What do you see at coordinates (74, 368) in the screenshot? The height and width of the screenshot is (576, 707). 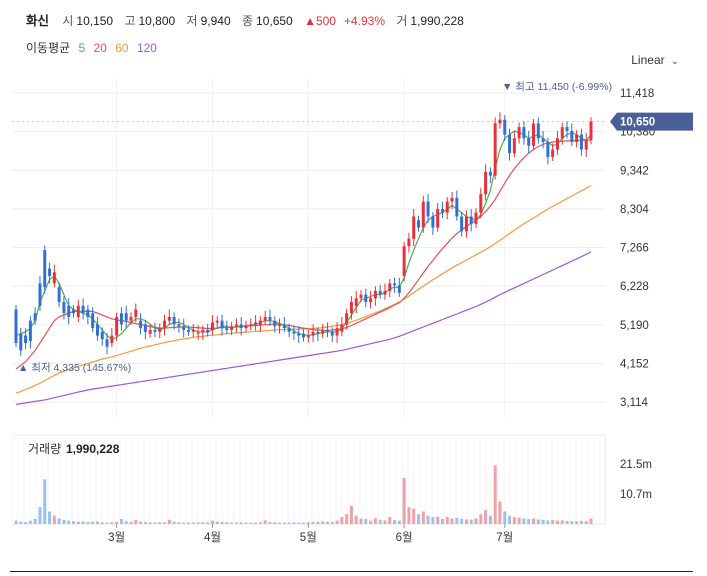 I see `min-price-label: ▲ 최저 4,335 (145.67%)` at bounding box center [74, 368].